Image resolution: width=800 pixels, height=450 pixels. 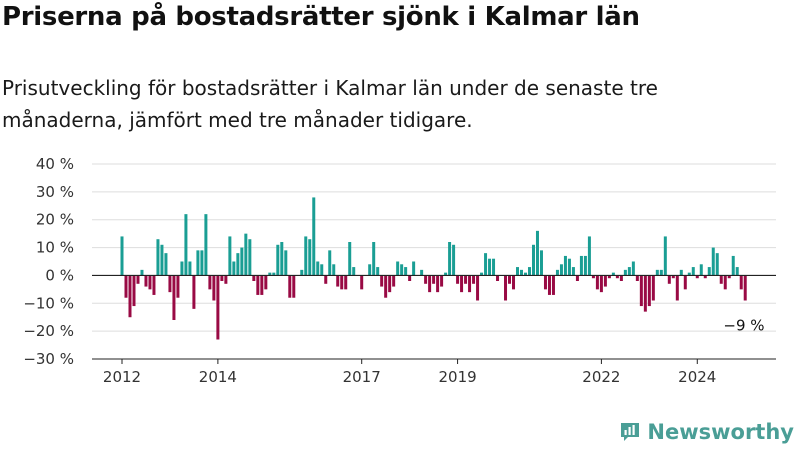 I want to click on x-tick-label: 2024, so click(x=697, y=377).